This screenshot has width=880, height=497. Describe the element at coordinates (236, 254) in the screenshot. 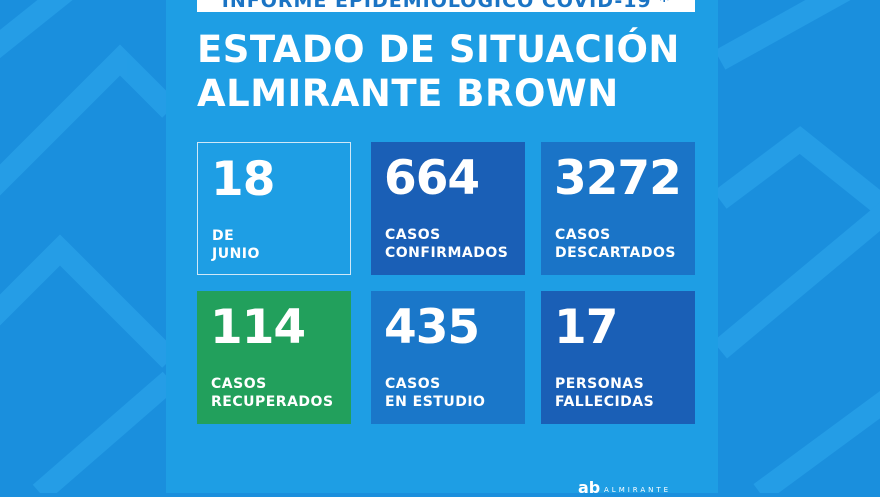

I see `date-label-line-2: JUNIO` at that location.